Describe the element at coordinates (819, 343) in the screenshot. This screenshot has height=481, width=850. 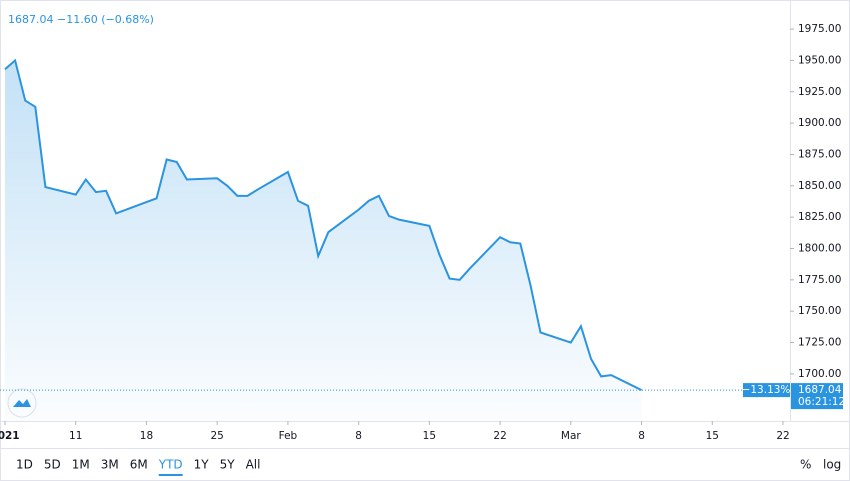
I see `y-tick-label: 1725.00` at that location.